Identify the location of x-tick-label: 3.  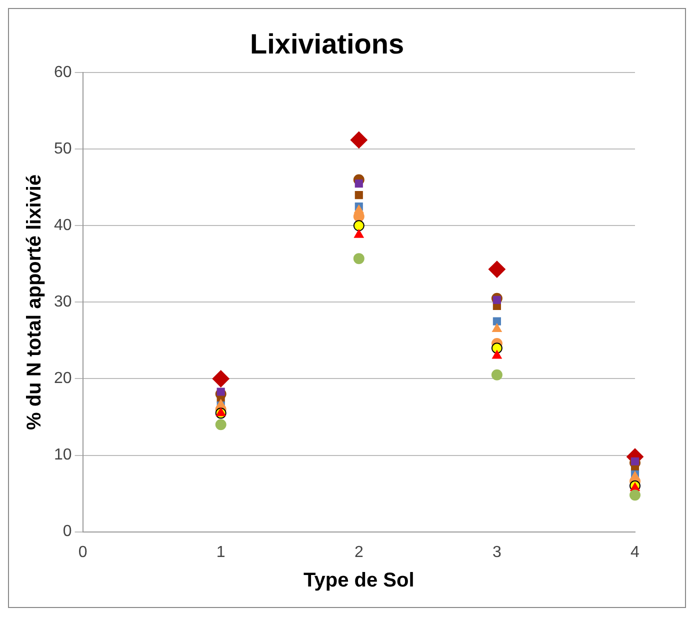
(497, 552).